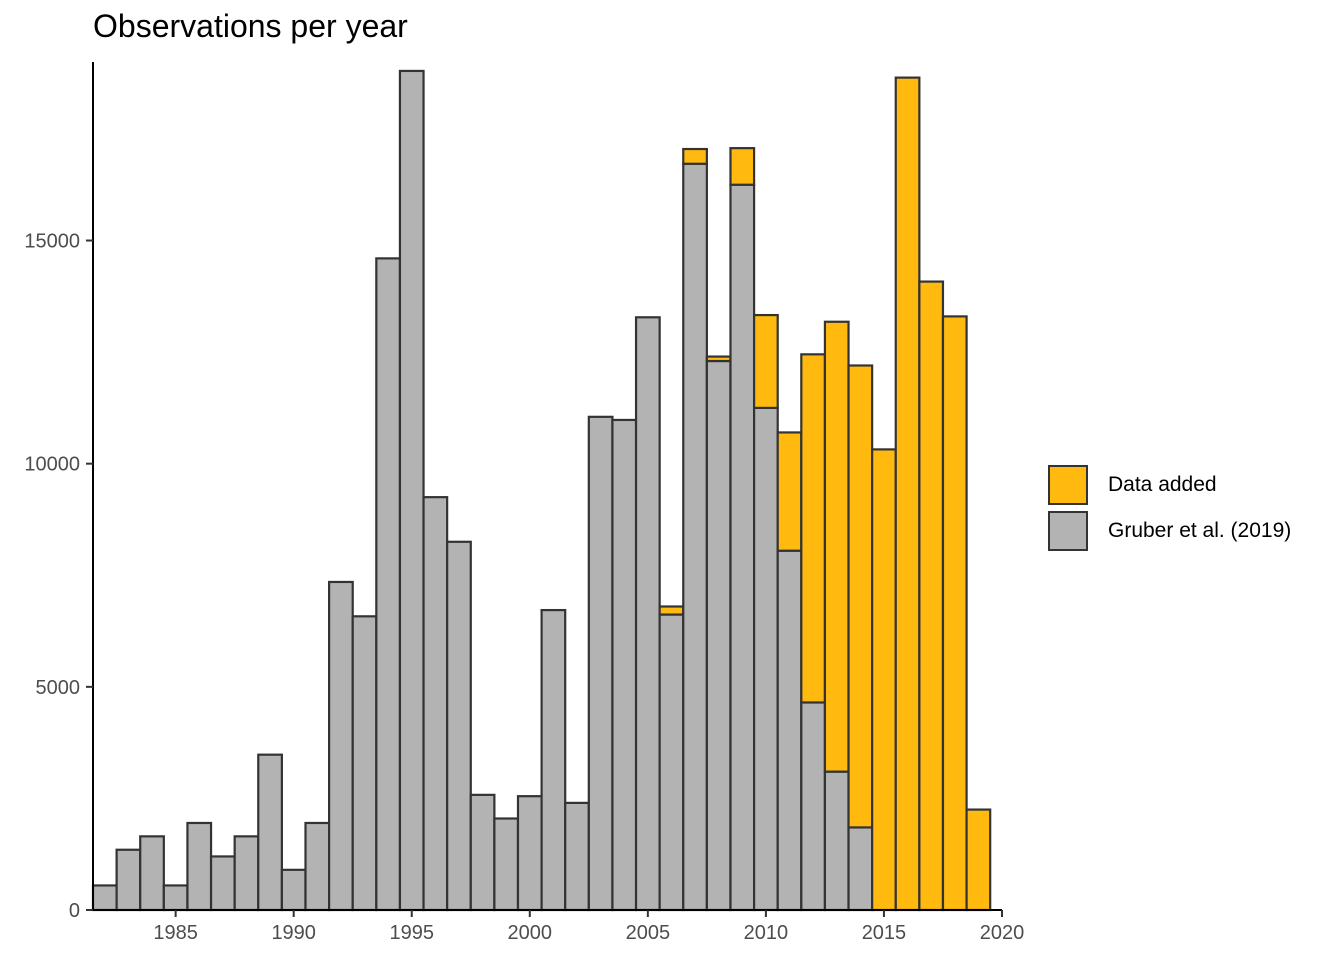  I want to click on x-tick-label-2000: 2000, so click(530, 933).